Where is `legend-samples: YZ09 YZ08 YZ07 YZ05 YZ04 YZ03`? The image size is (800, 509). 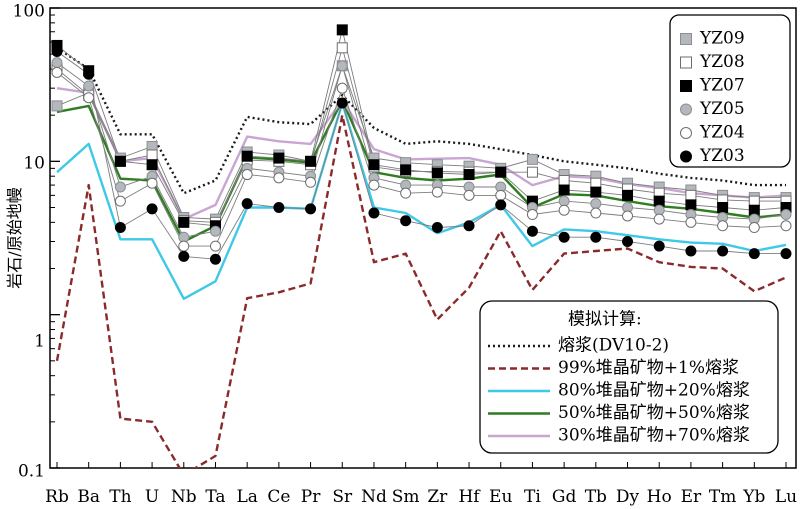 legend-samples: YZ09 YZ08 YZ07 YZ05 YZ04 YZ03 is located at coordinates (730, 91).